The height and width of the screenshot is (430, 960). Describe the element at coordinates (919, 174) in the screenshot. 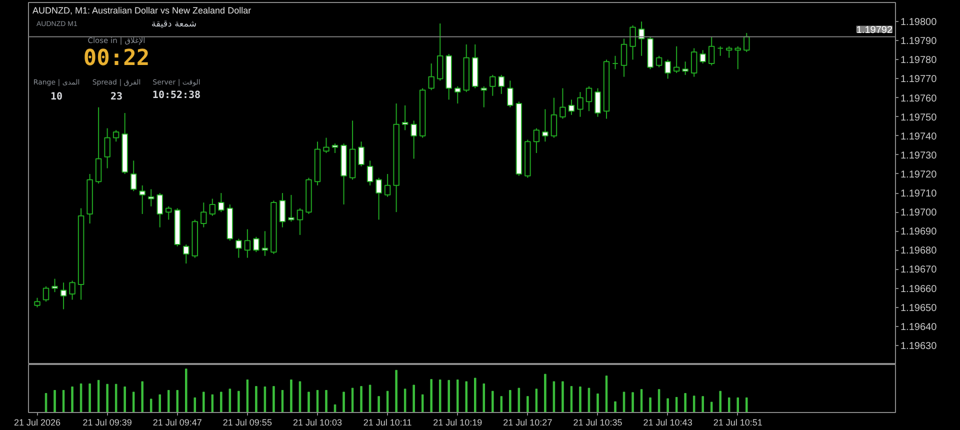

I see `y-tick-label: 1.19720` at that location.